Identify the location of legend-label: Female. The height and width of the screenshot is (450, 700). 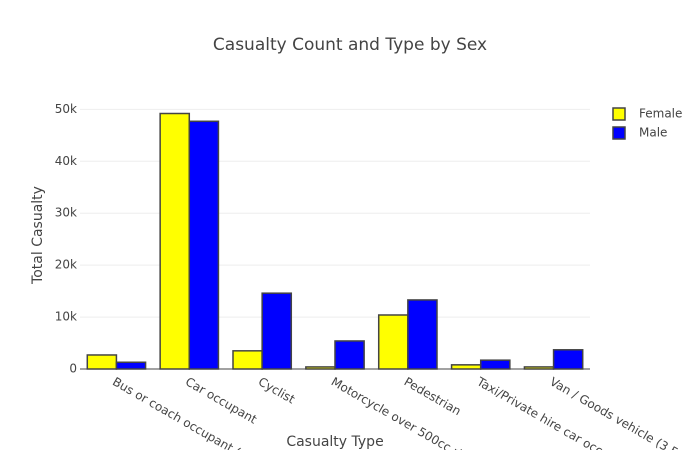
(660, 114).